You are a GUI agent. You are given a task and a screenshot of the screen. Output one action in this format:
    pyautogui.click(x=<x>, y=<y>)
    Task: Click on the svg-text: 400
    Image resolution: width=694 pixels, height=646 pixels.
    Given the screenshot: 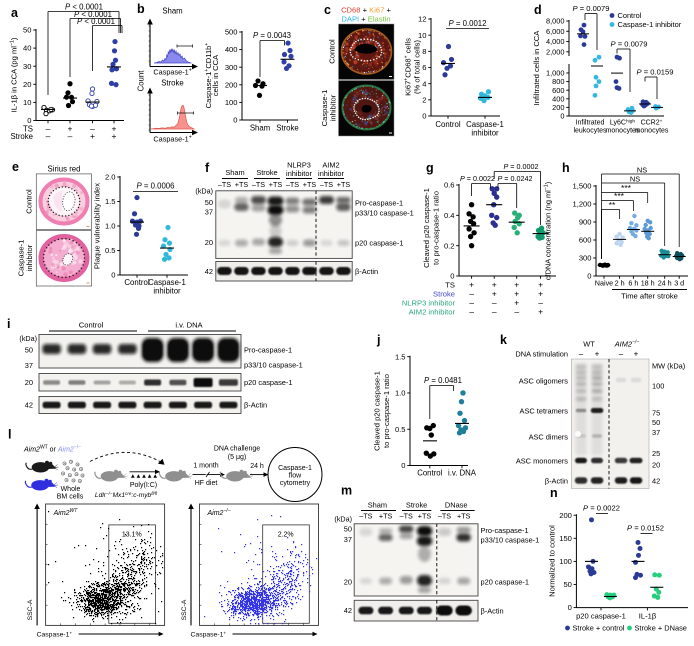 What is the action you would take?
    pyautogui.click(x=558, y=98)
    